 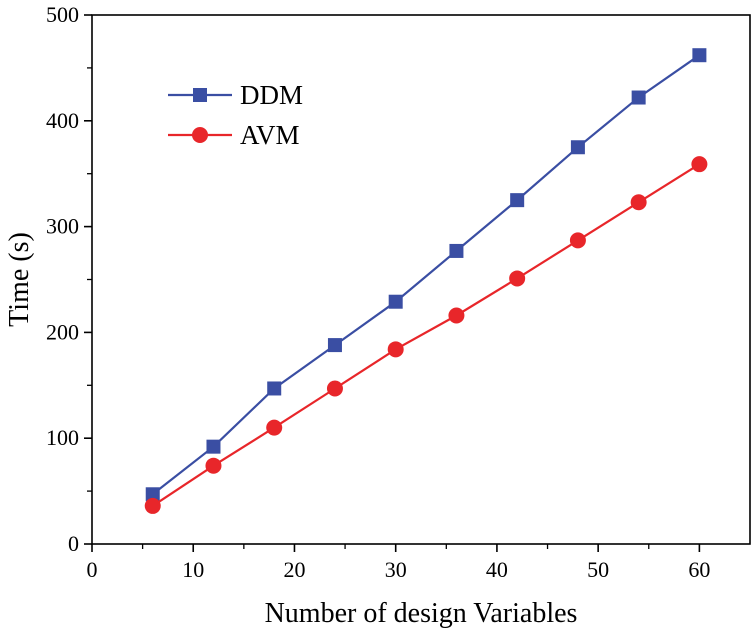 What do you see at coordinates (73, 543) in the screenshot?
I see `y-tick-label: 0` at bounding box center [73, 543].